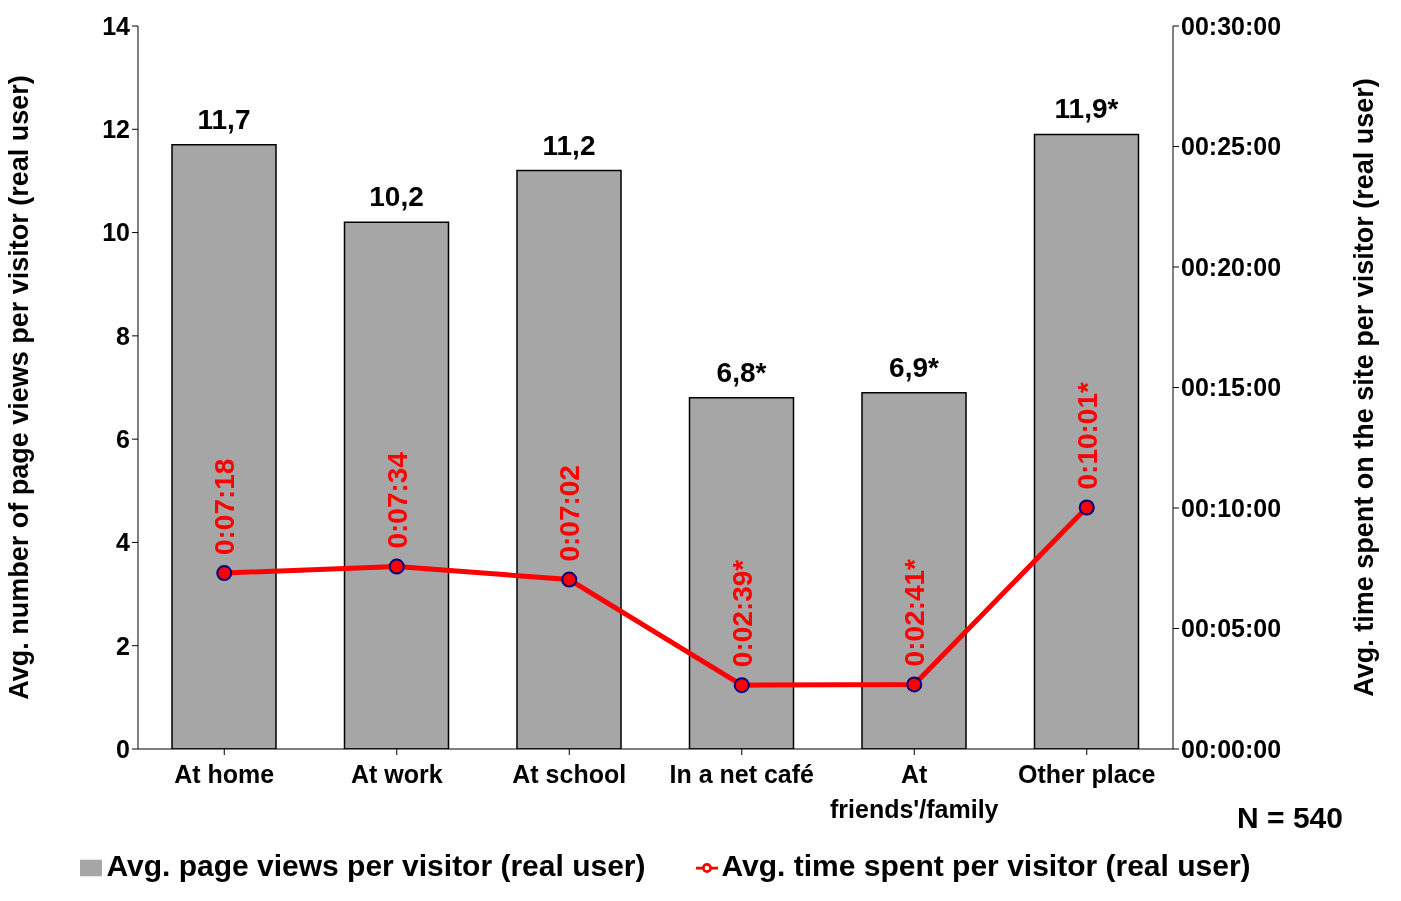 This screenshot has height=901, width=1401. What do you see at coordinates (1363, 387) in the screenshot?
I see `y2-axis-title: Avg. time spent on the site per visitor (real user)` at bounding box center [1363, 387].